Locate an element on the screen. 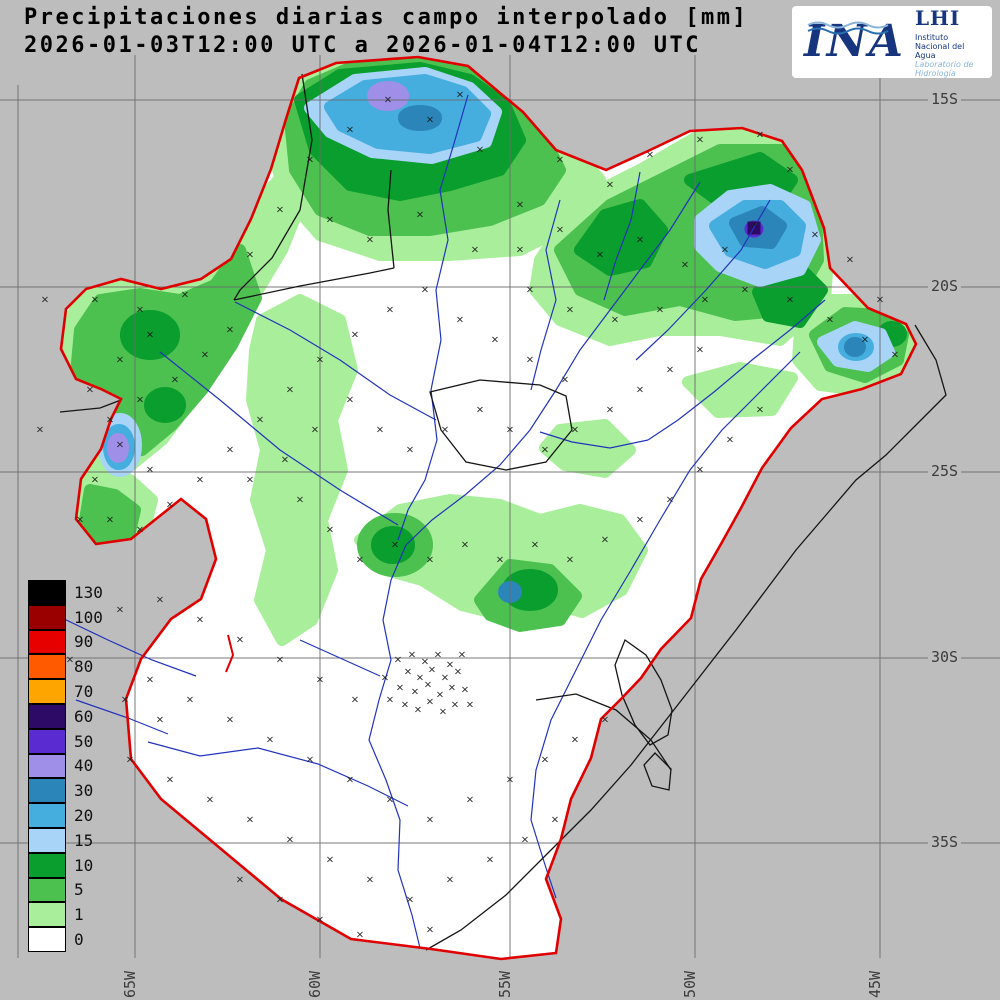 This screenshot has width=1000, height=1000. lat-label-25s: 25S is located at coordinates (945, 471).